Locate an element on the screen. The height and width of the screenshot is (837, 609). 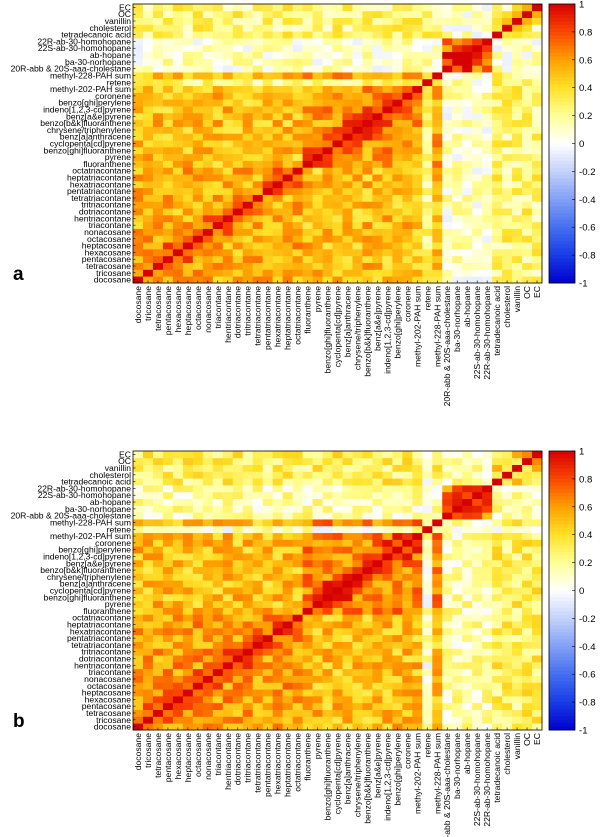
x-tick-label: tetradecanoic acid is located at coordinates (497, 768).